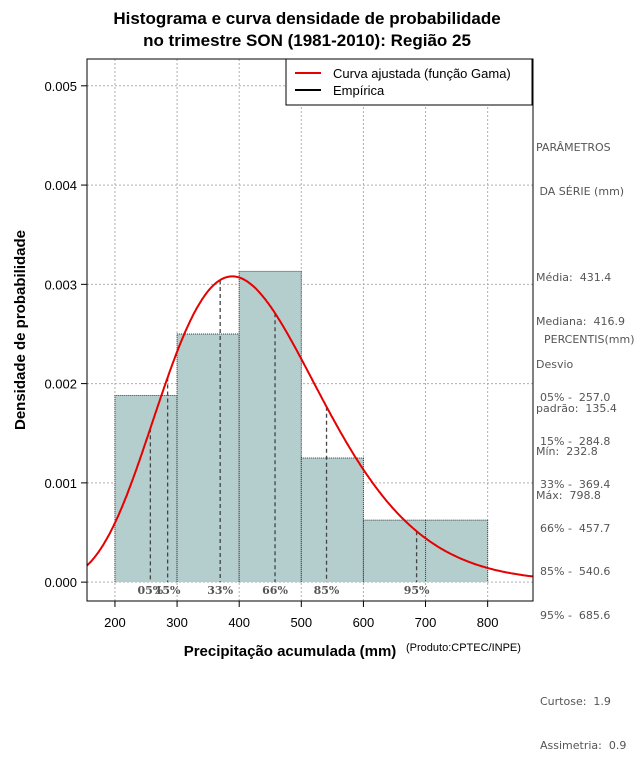 Image resolution: width=640 pixels, height=768 pixels. Describe the element at coordinates (60, 483) in the screenshot. I see `y-tick-label: 0.001` at that location.